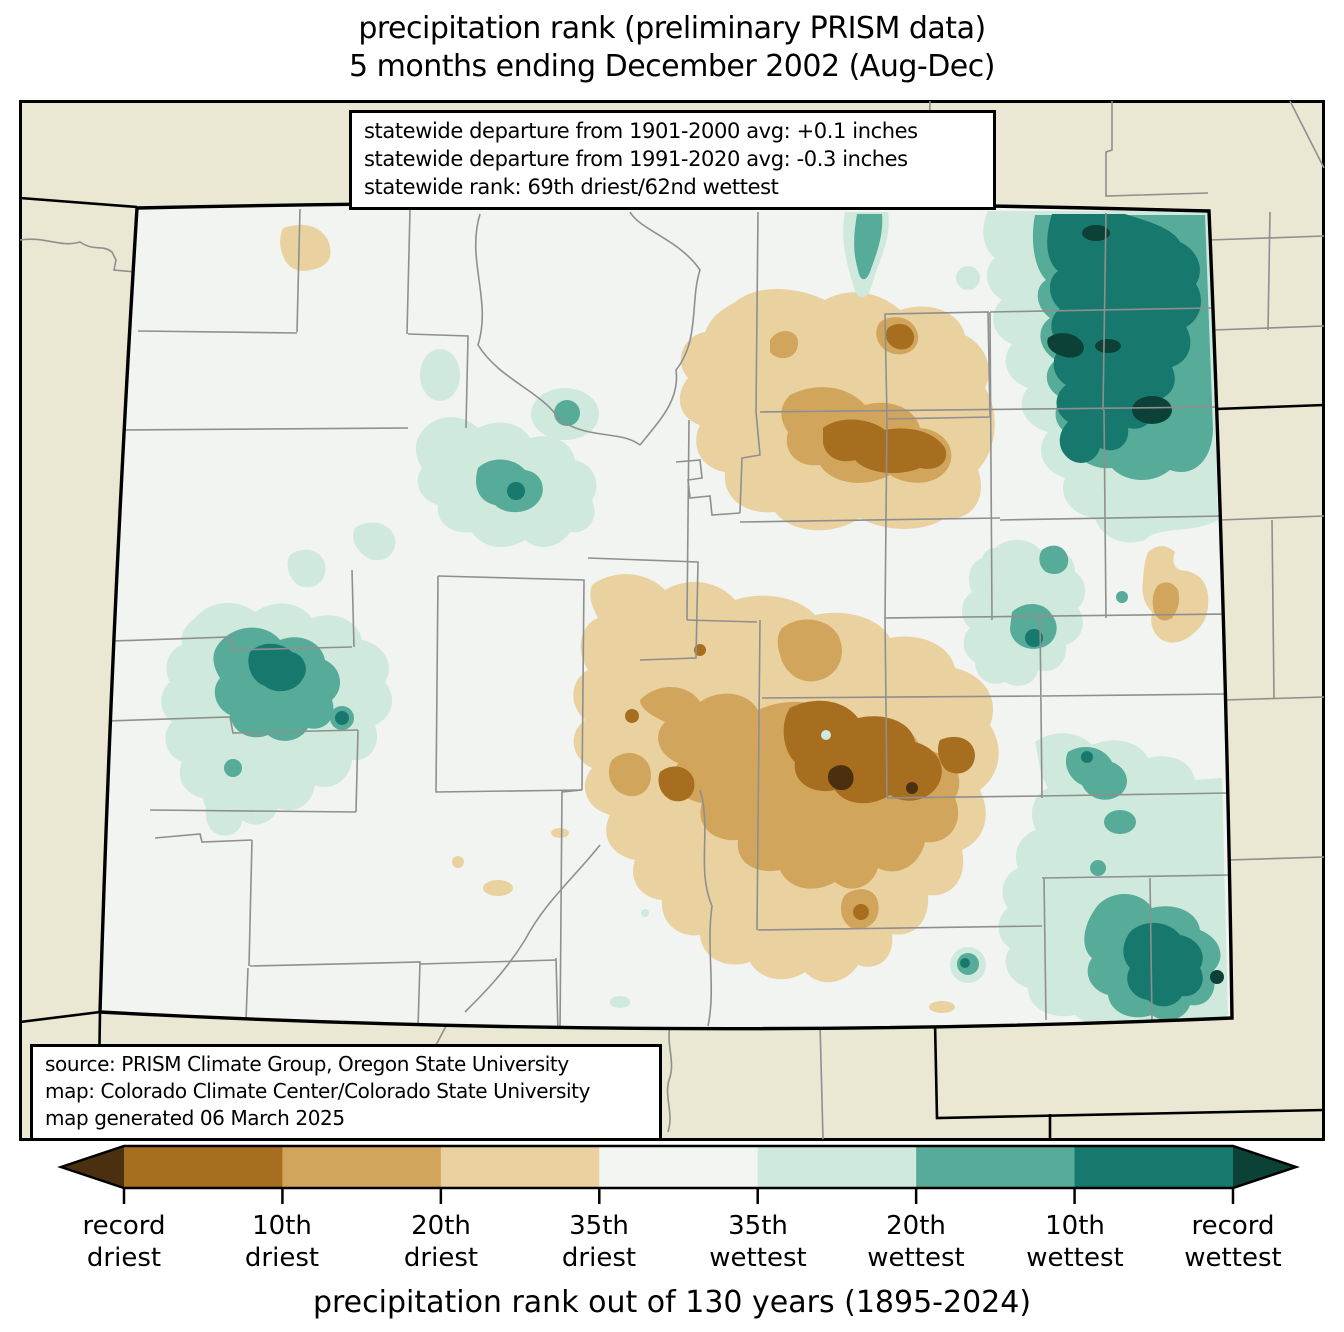 The width and height of the screenshot is (1344, 1332). I want to click on colorbar, so click(678, 1174).